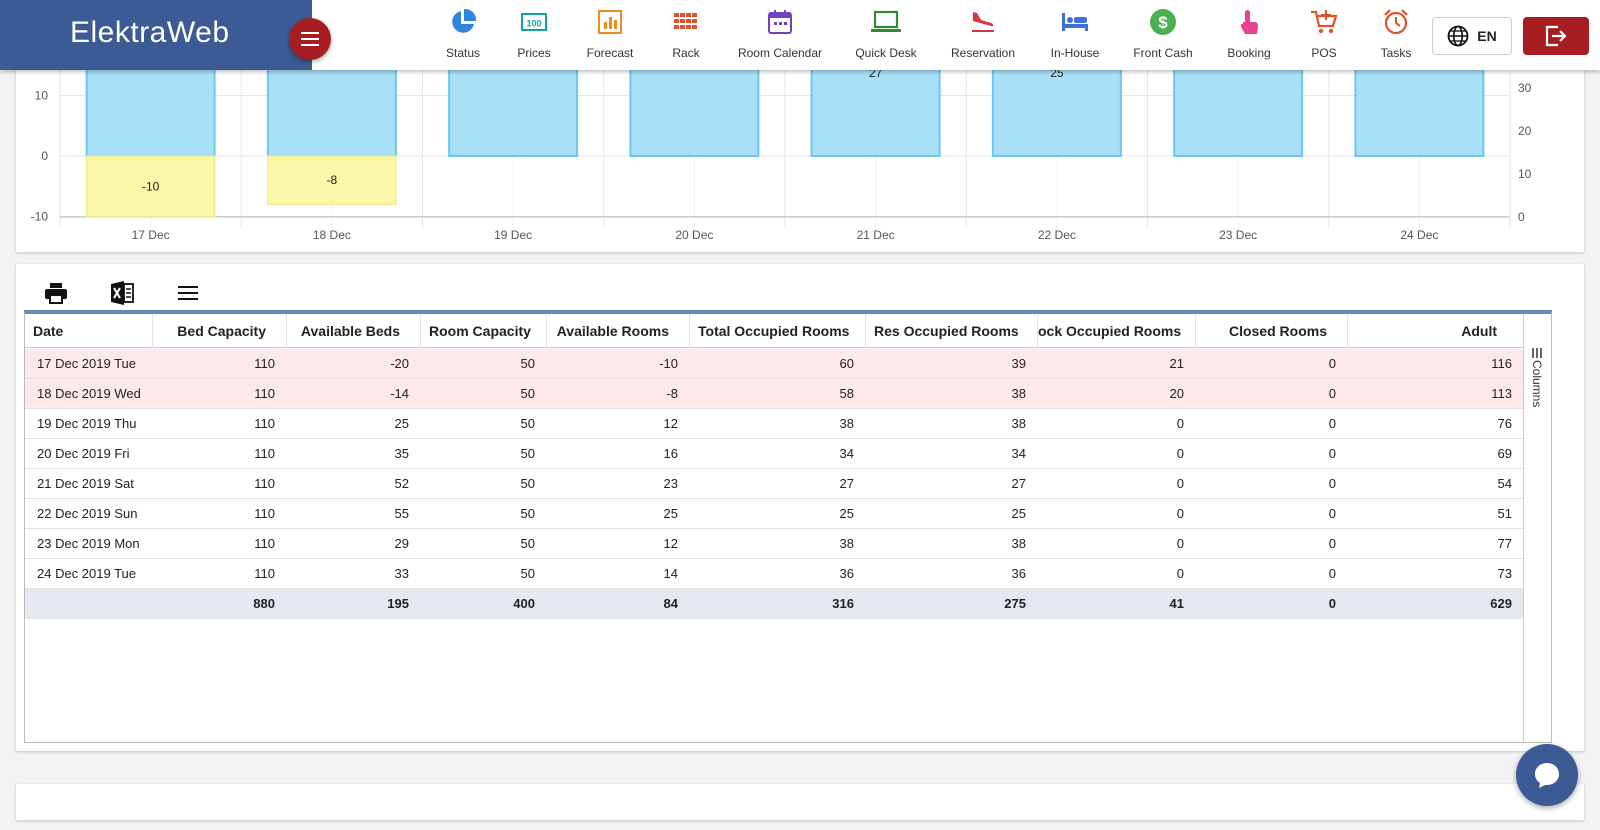 This screenshot has width=1600, height=830. Describe the element at coordinates (788, 574) in the screenshot. I see `table-row: 24 Dec 2019 Tue 110 33 50 14 36 36 0 0 73` at that location.